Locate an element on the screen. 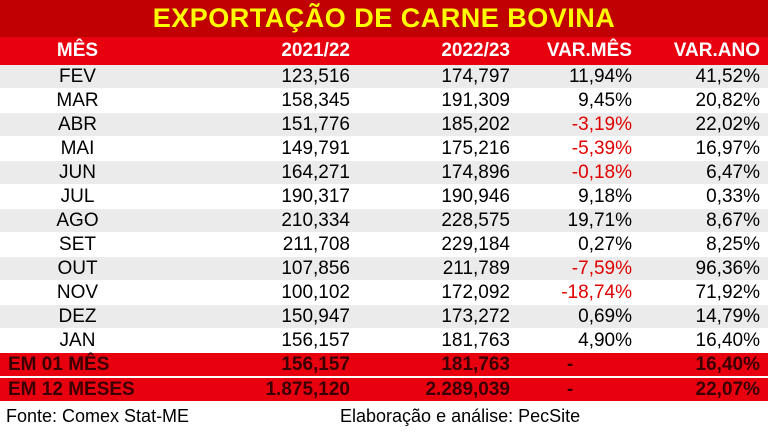  title-bar: EXPORTAÇÃO DE CARNE BOVINA is located at coordinates (384, 18).